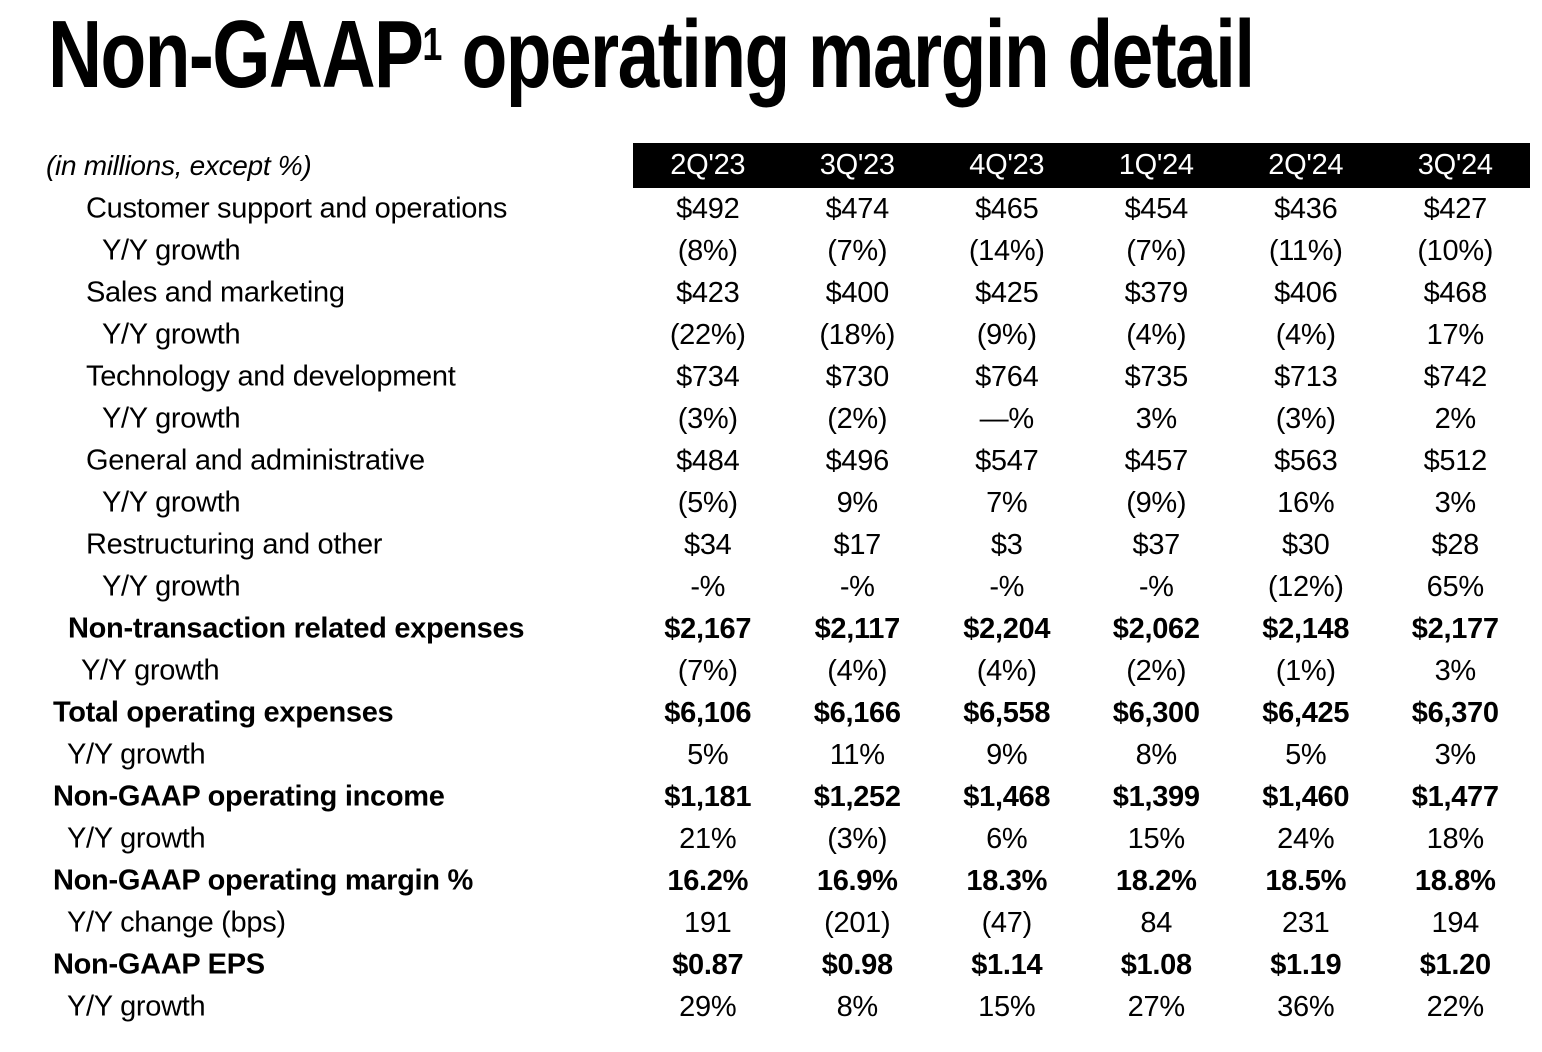 The image size is (1542, 1052). What do you see at coordinates (1081, 629) in the screenshot?
I see `row-values: $2,167 $2,117 $2,204 $2,062 $2,148 $2,177` at bounding box center [1081, 629].